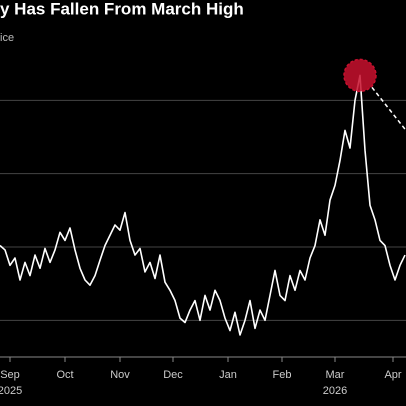 This screenshot has height=406, width=406. Describe the element at coordinates (335, 391) in the screenshot. I see `year-label: 2026` at that location.